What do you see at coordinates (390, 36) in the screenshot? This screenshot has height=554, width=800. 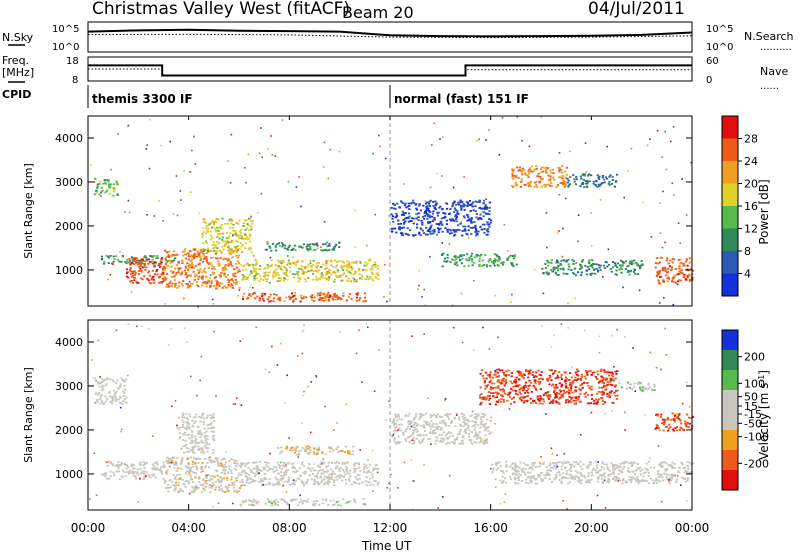 I see `nsearch-line` at bounding box center [390, 36].